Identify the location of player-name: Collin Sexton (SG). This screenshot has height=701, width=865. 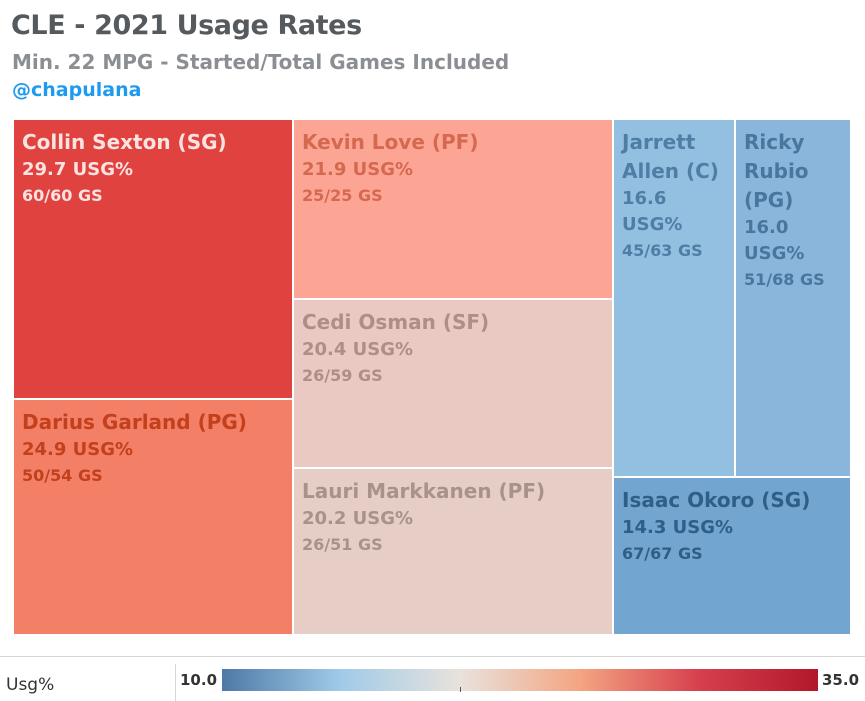
(124, 142).